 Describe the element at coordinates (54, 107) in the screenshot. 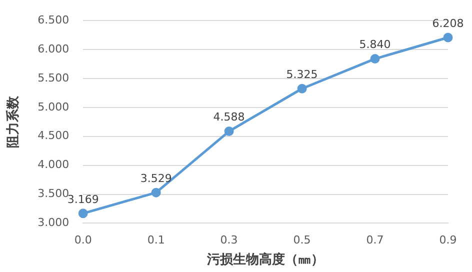

I see `y-tick-label: 5.000` at that location.